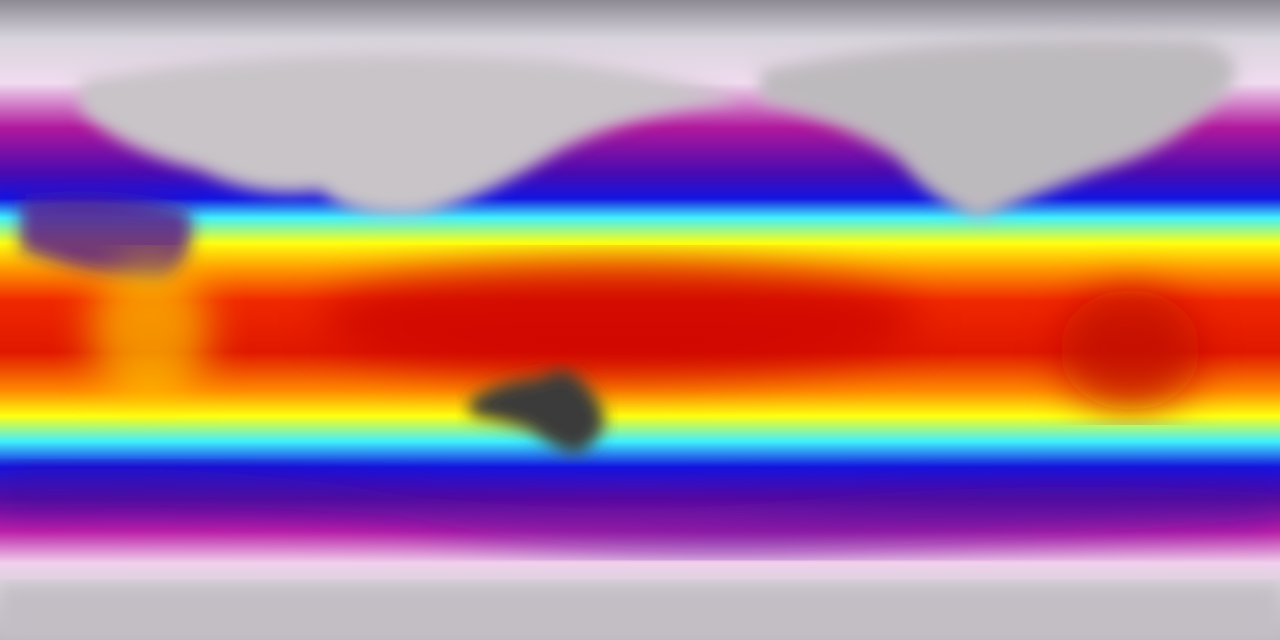 The image size is (1280, 640). Describe the element at coordinates (1130, 350) in the screenshot. I see `south-america-hot` at that location.